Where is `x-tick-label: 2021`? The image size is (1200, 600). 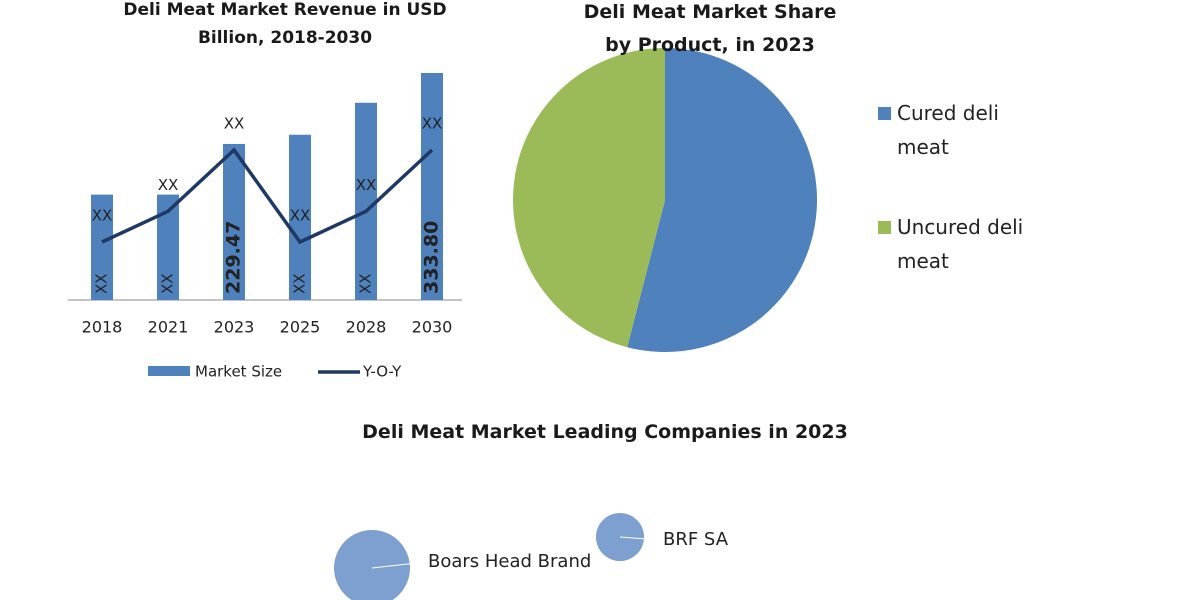
x-tick-label: 2021 is located at coordinates (168, 327).